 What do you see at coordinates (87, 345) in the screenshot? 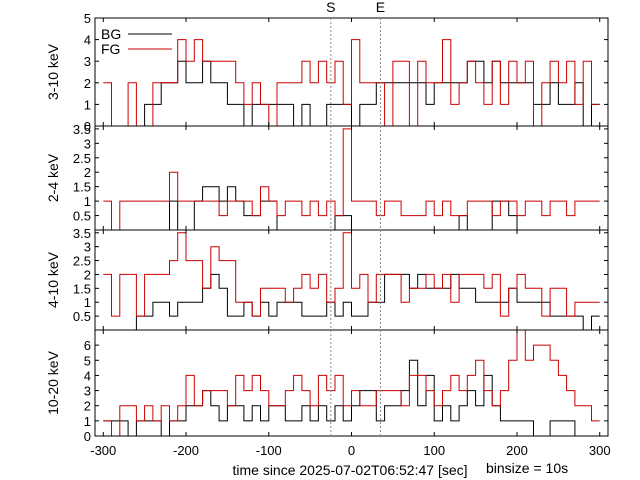
I see `y-tick-label: 6` at bounding box center [87, 345].